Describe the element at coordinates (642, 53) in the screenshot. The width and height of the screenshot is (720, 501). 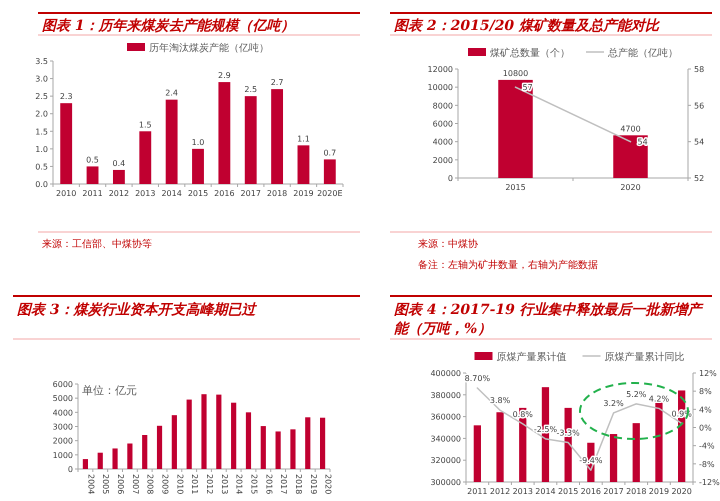
I see `legend-label: 总产能（亿吨）` at that location.